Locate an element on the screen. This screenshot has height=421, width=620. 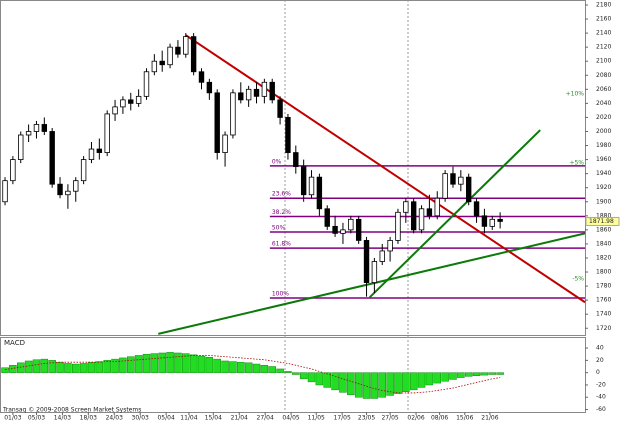
y-tick-label: 2080 is located at coordinates (603, 75).